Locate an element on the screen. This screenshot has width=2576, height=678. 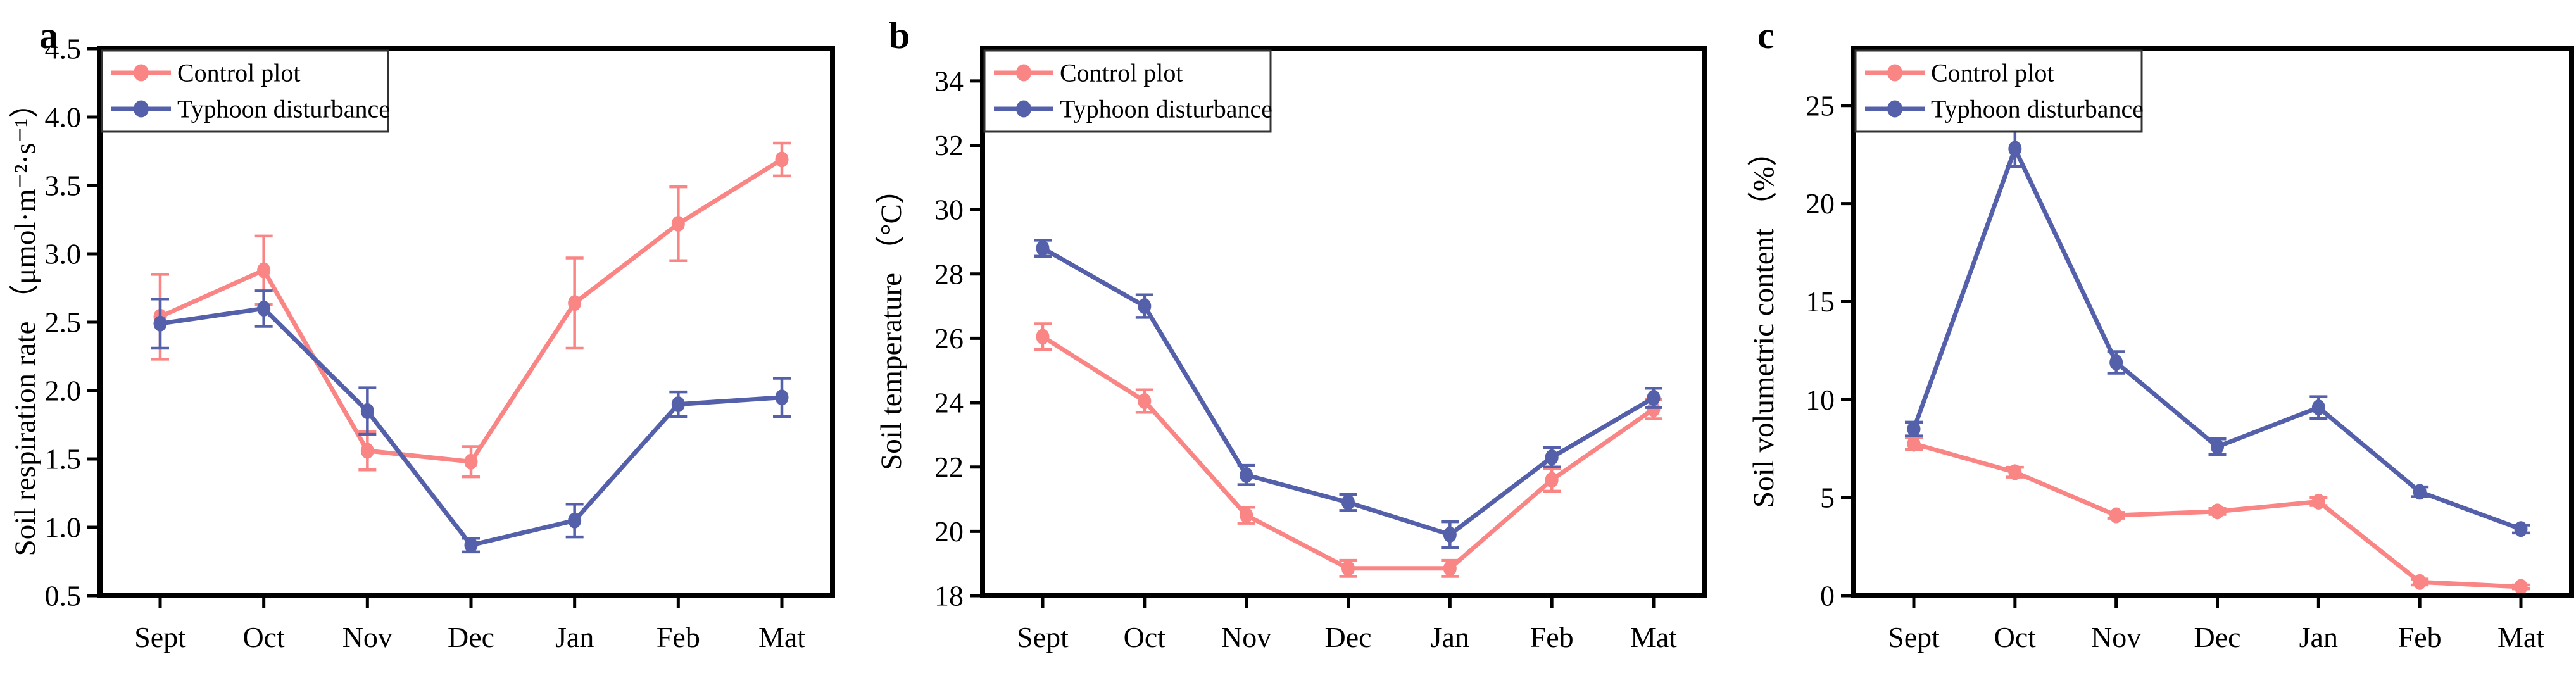
control-series is located at coordinates (1348, 450).